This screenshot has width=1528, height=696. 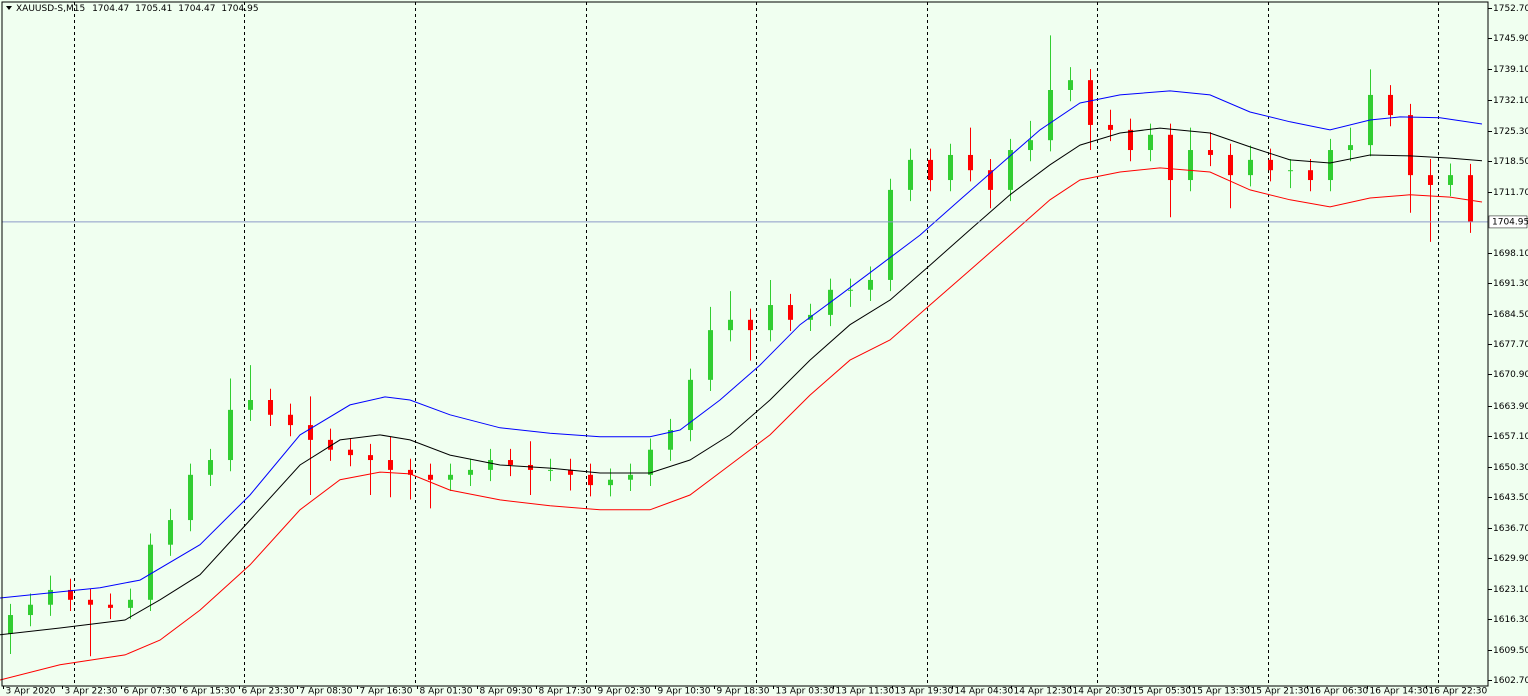 What do you see at coordinates (624, 691) in the screenshot?
I see `x-tick-label: 9 Apr 02:30` at bounding box center [624, 691].